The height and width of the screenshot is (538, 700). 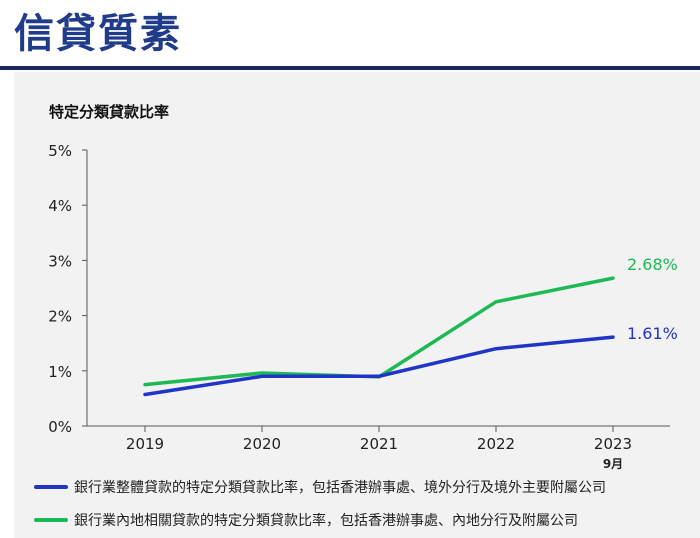 I want to click on page-title: 信貸質素, so click(x=98, y=33).